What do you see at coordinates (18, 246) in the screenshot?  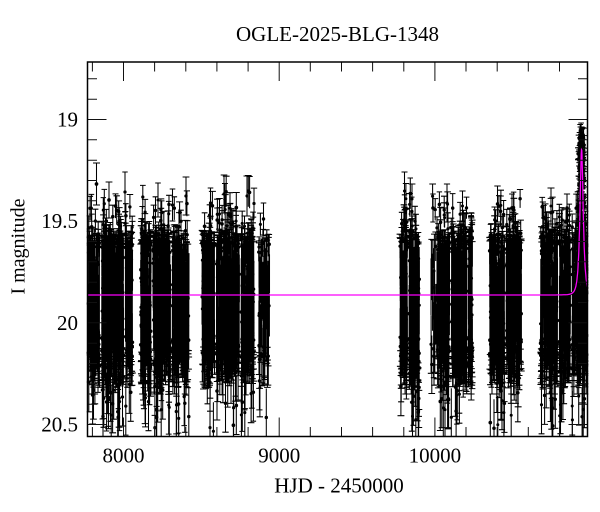 I see `svg-text: I magnitude` at bounding box center [18, 246].